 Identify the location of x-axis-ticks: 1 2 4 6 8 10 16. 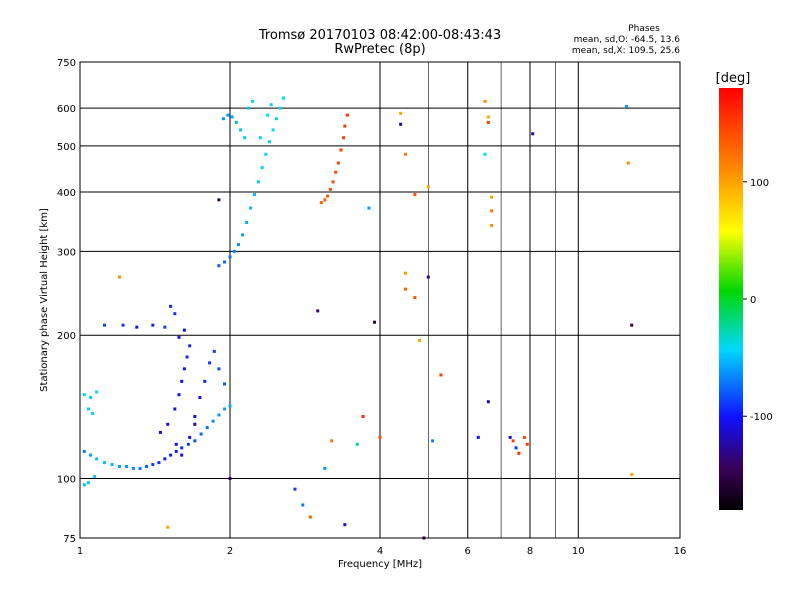
(382, 551).